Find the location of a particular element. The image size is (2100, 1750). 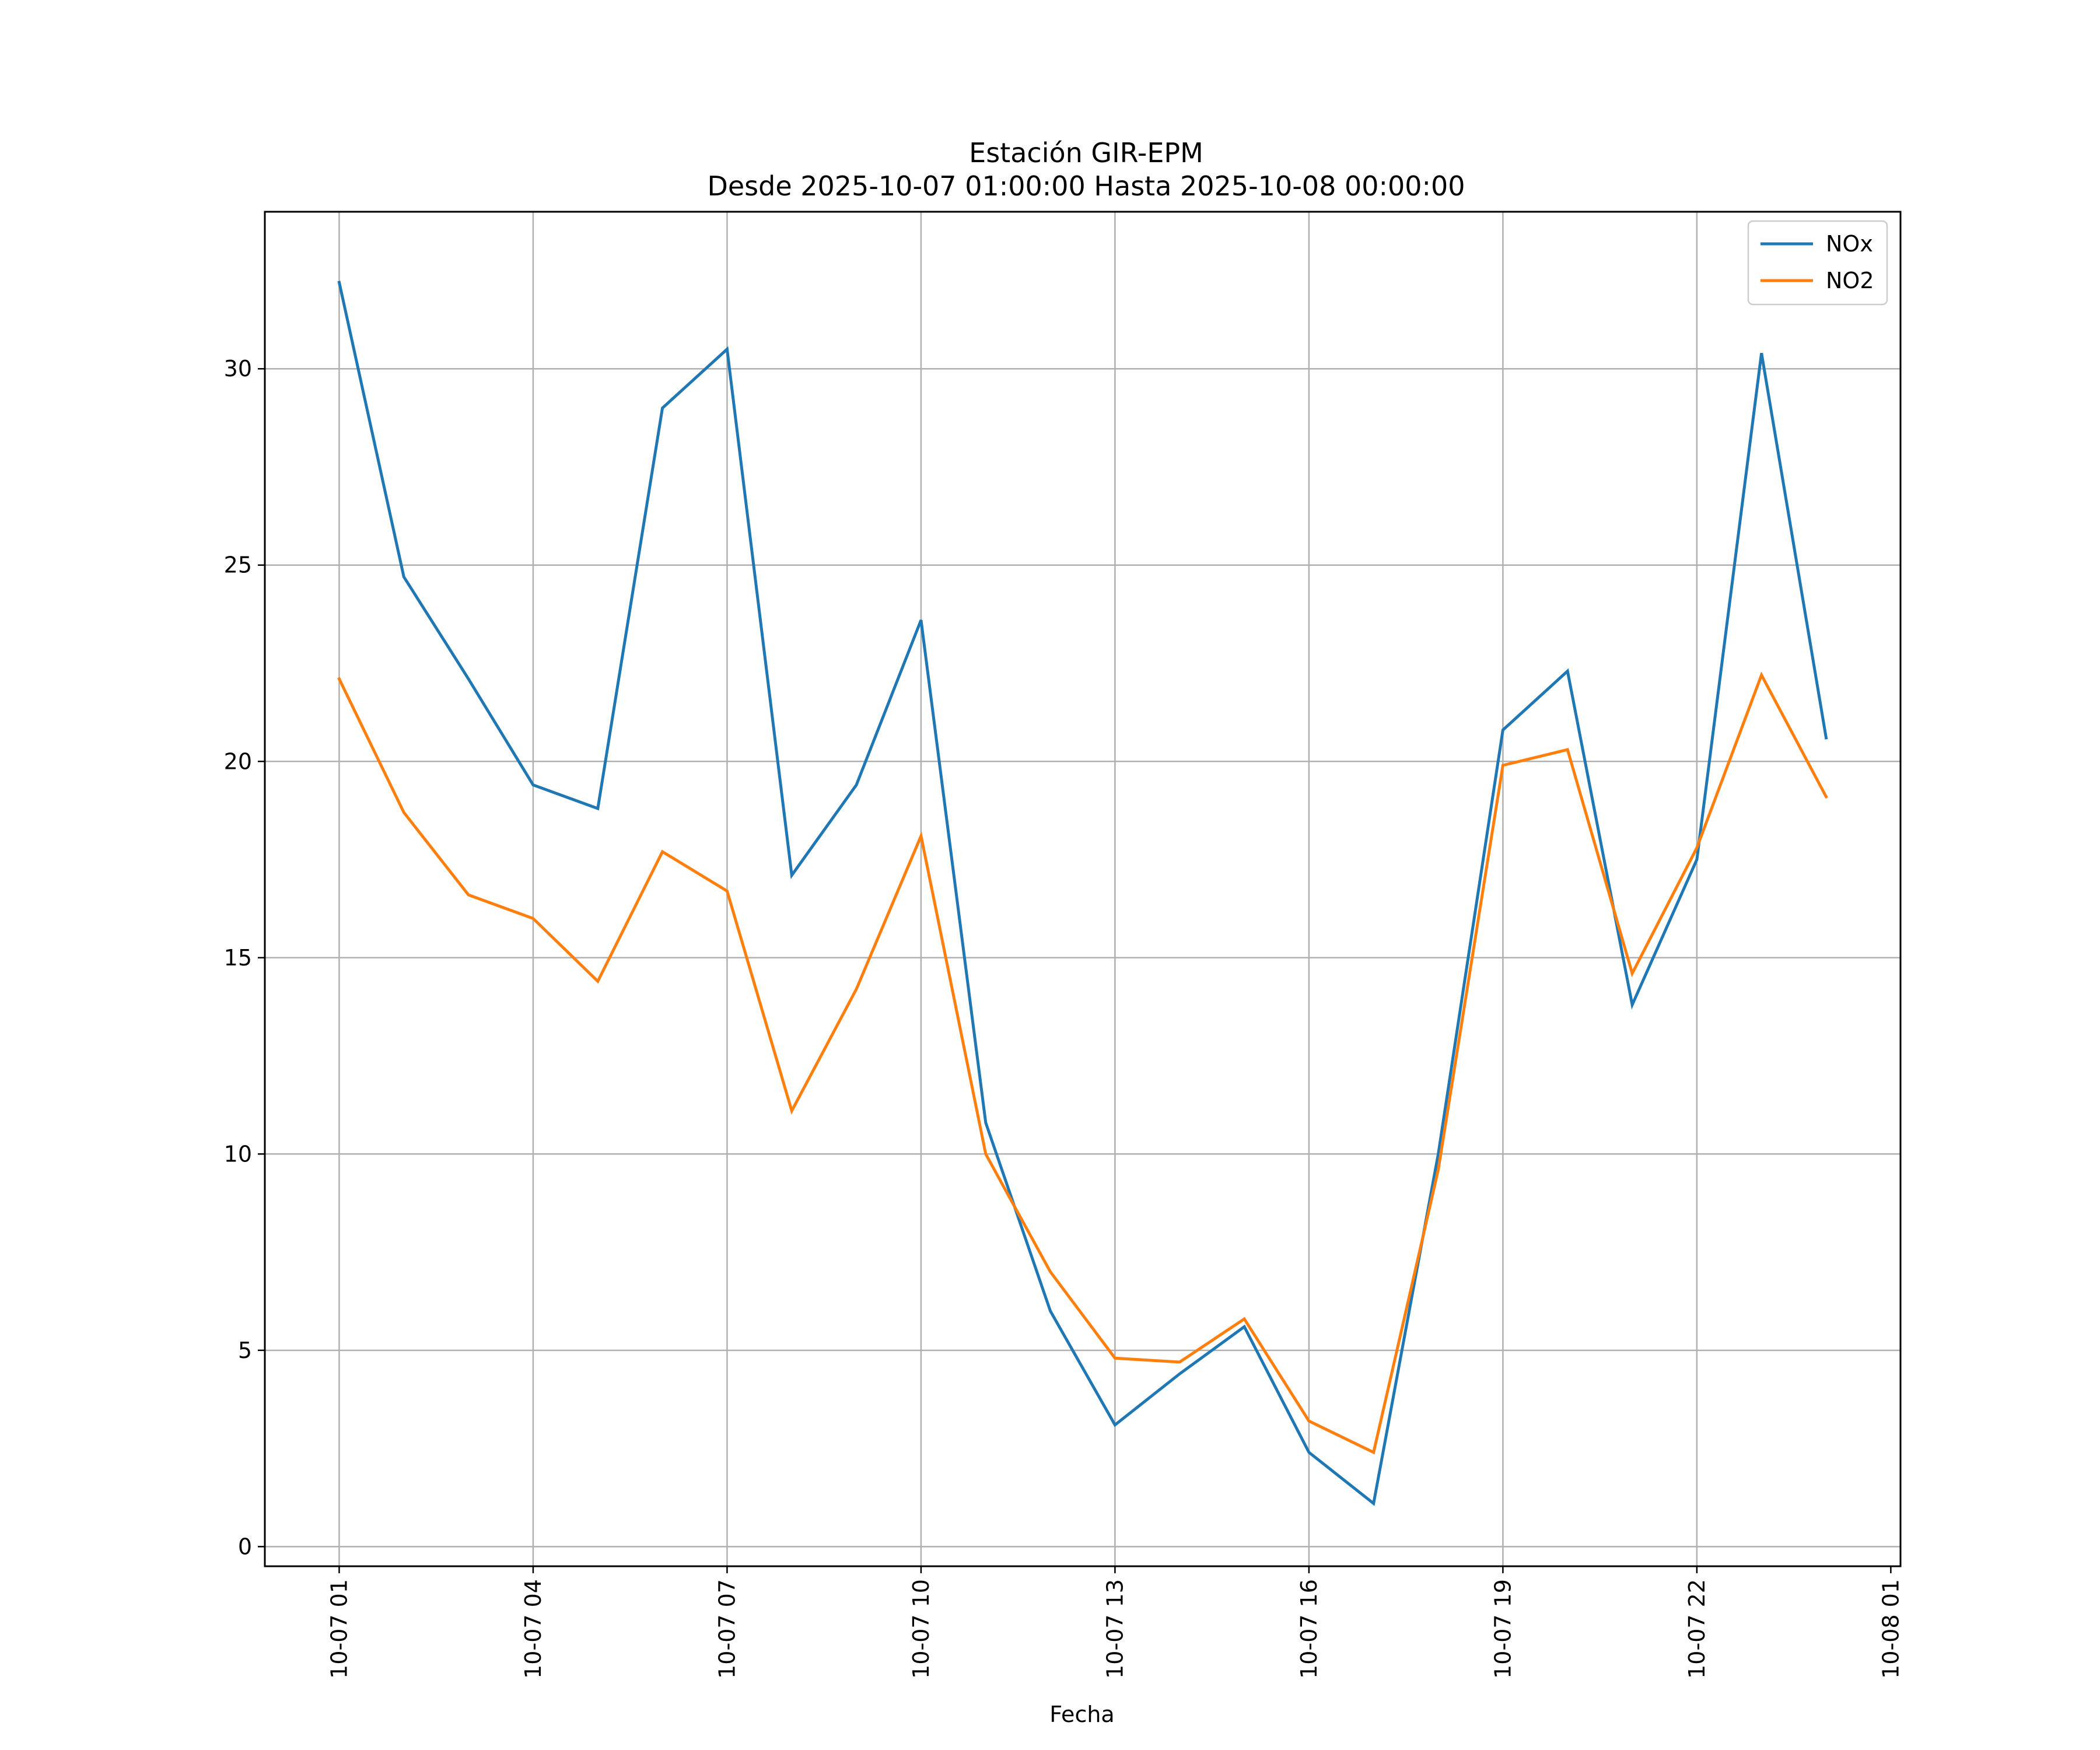

x-axis-label: Fecha is located at coordinates (1081, 1714).